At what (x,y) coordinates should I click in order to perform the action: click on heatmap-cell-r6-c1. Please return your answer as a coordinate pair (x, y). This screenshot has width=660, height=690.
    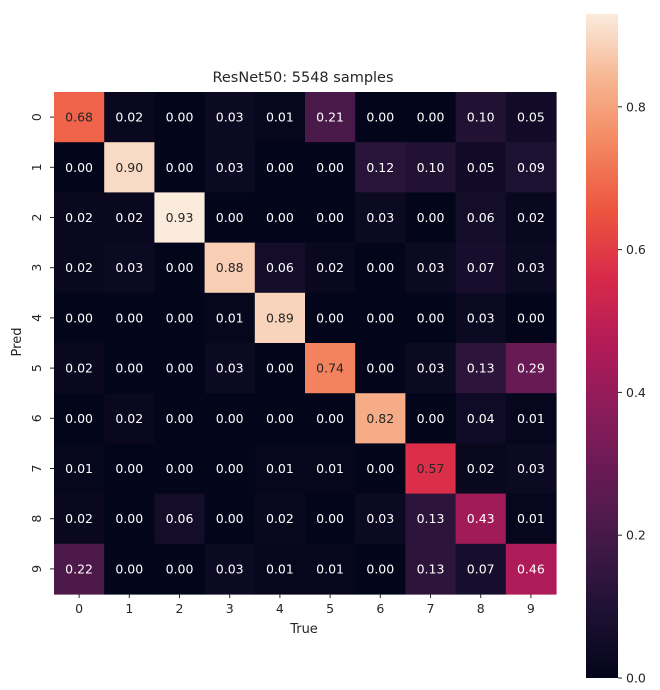
    Looking at the image, I should click on (129, 418).